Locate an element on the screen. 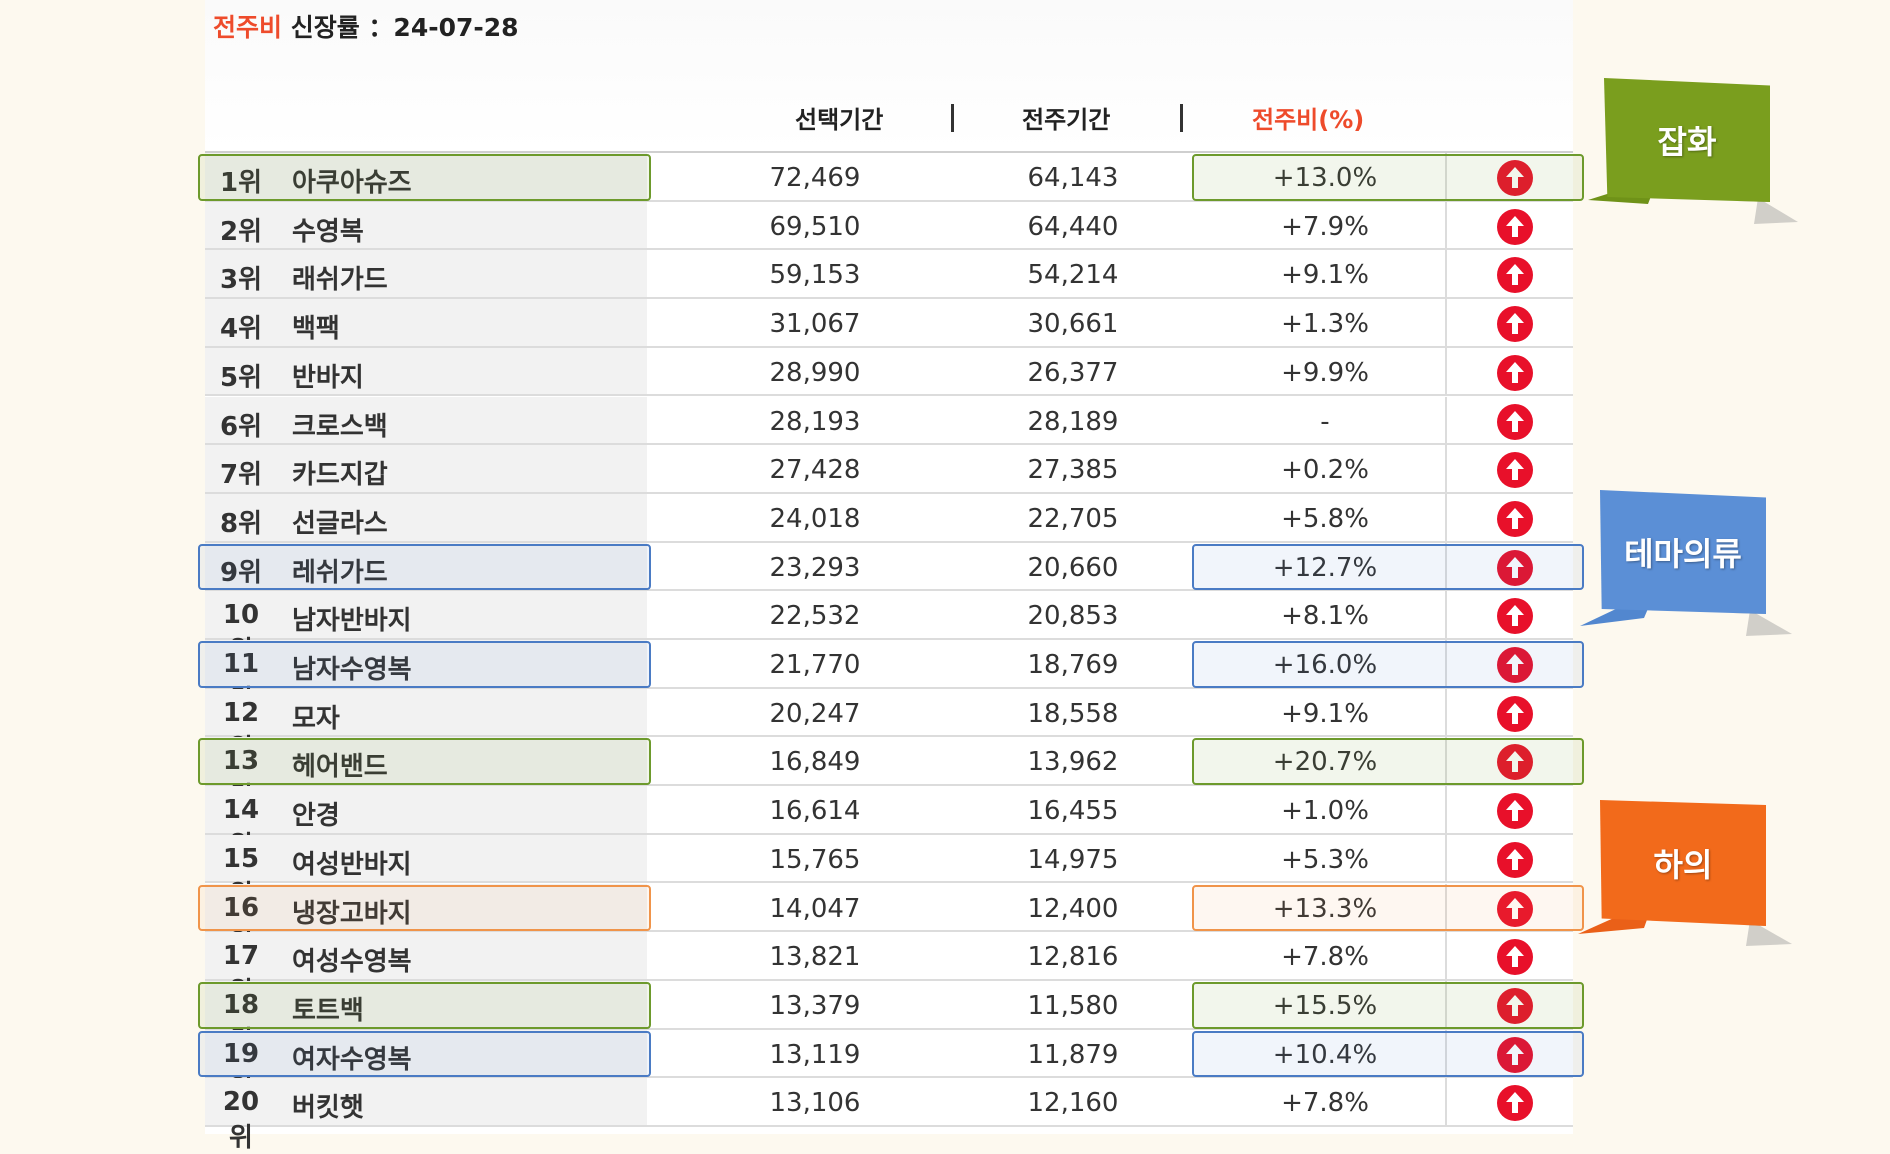 Image resolution: width=1890 pixels, height=1154 pixels. selected-period-value: 28,193 is located at coordinates (815, 421).